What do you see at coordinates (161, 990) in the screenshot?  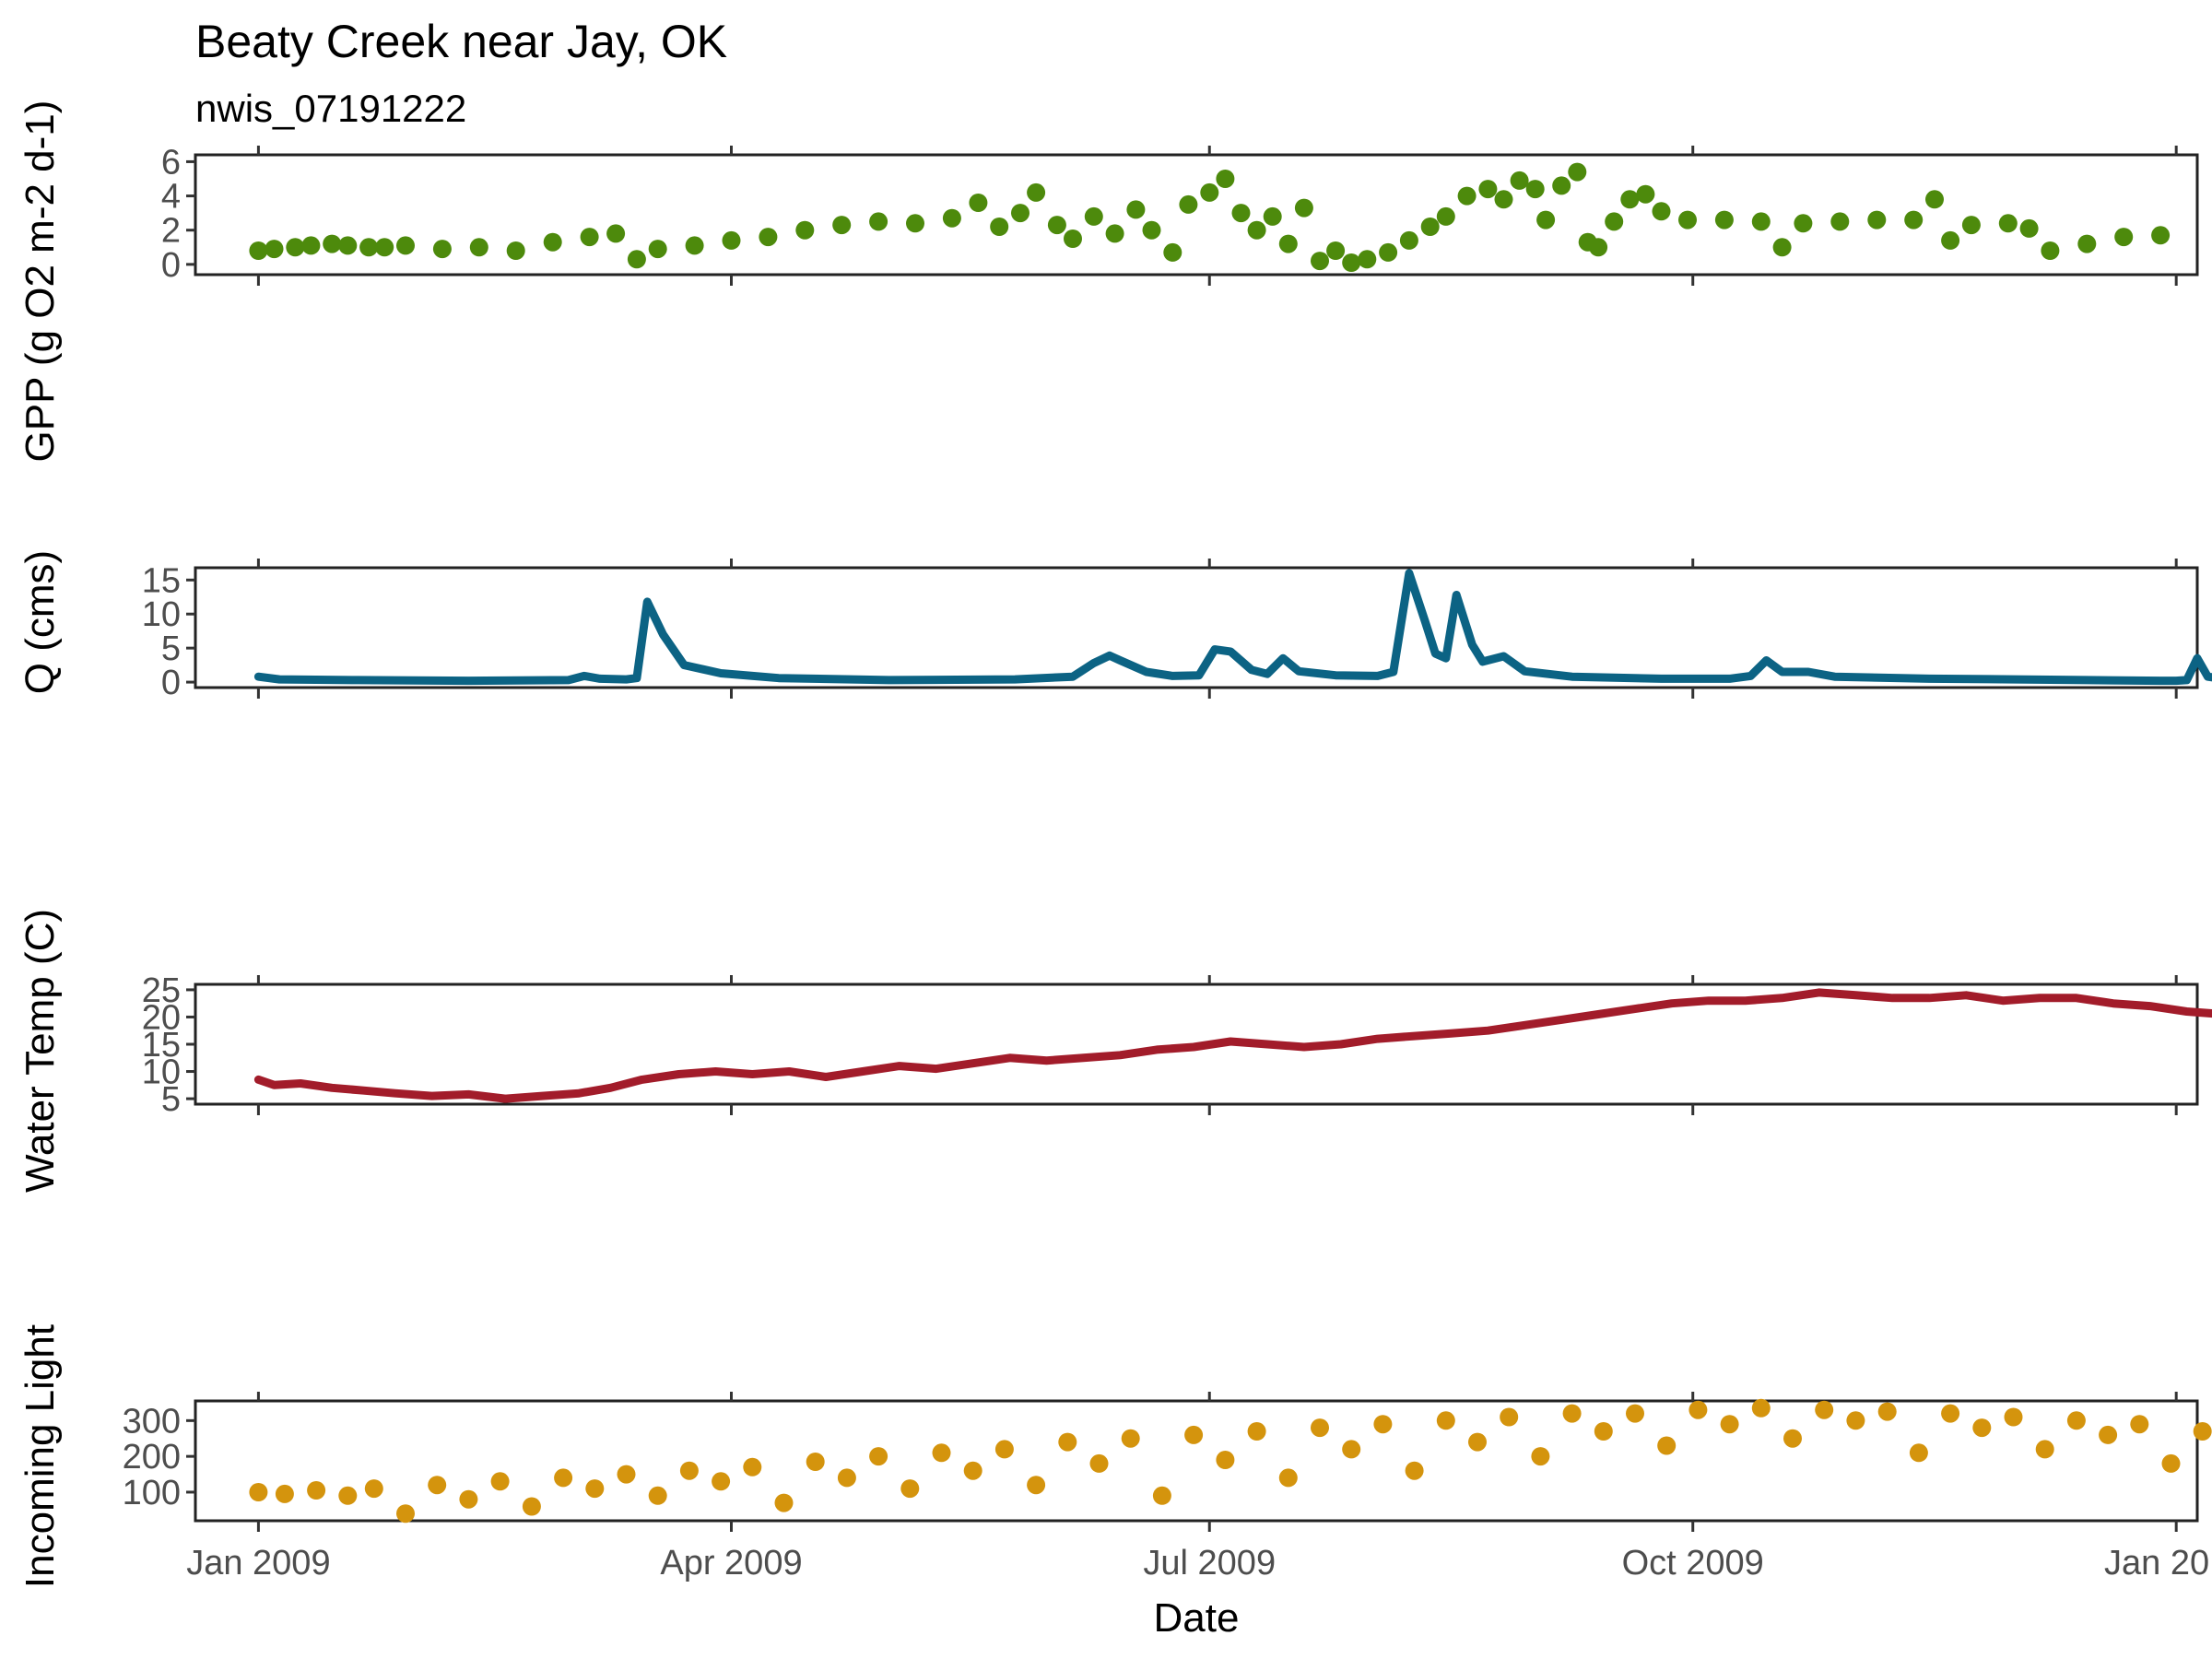 I see `y-tick-label: 25` at bounding box center [161, 990].